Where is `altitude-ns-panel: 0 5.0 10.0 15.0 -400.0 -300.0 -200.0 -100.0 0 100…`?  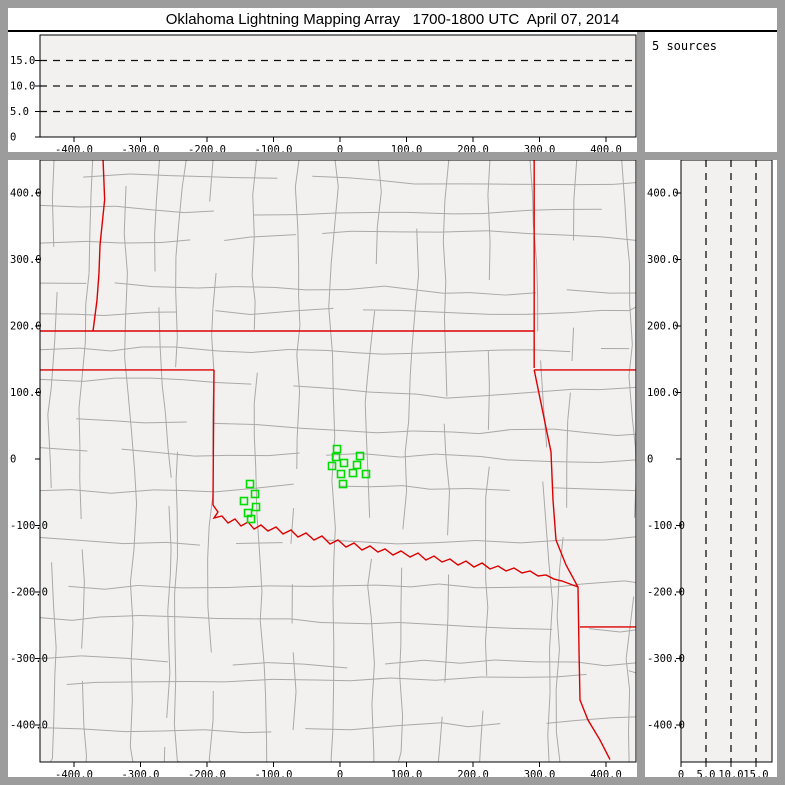 altitude-ns-panel: 0 5.0 10.0 15.0 -400.0 -300.0 -200.0 -100.0 0 100… is located at coordinates (711, 468).